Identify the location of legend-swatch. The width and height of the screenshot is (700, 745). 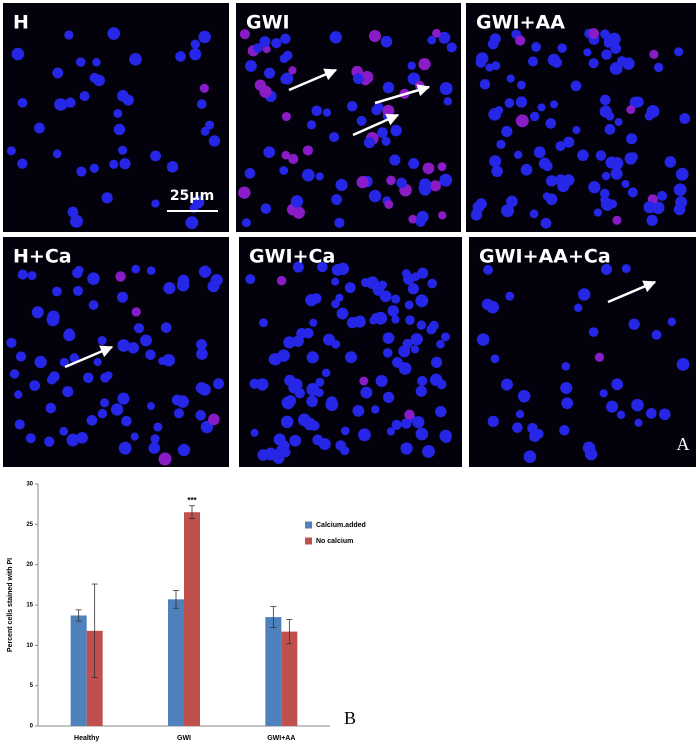
(308, 525).